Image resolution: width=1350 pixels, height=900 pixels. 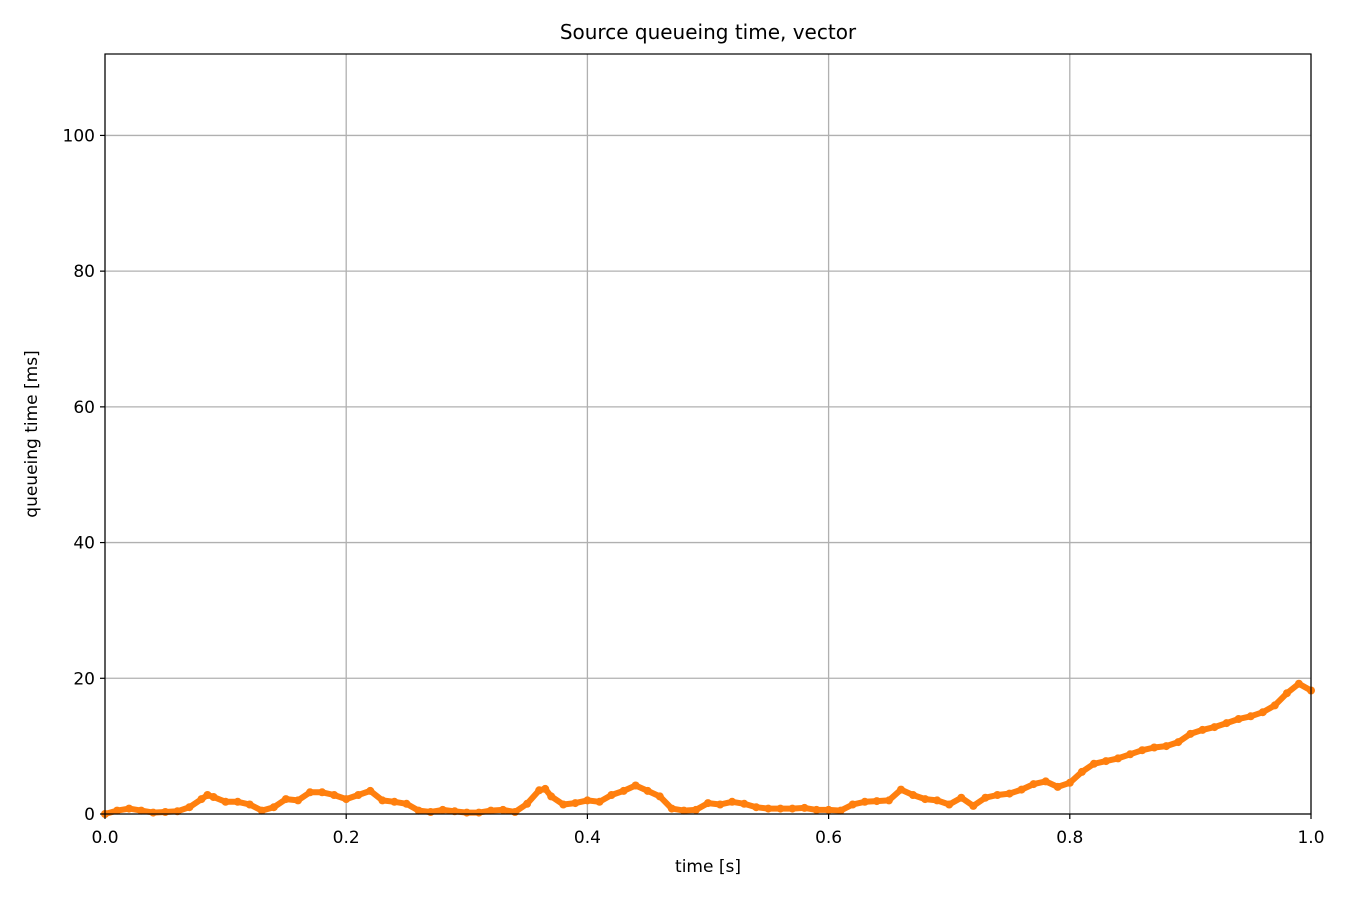 I want to click on y-tick-label: 0, so click(x=89, y=815).